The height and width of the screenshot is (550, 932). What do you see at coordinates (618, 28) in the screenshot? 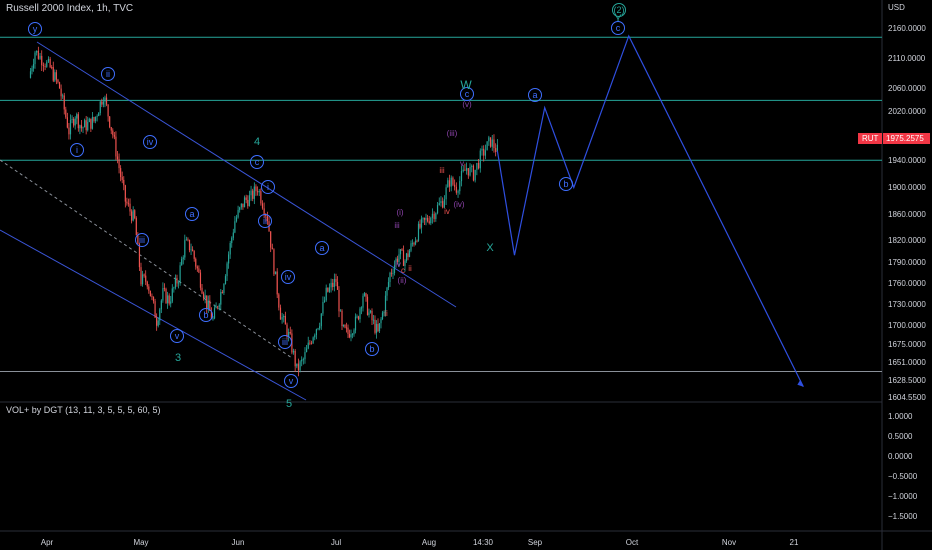
I see `wave-label: c` at bounding box center [618, 28].